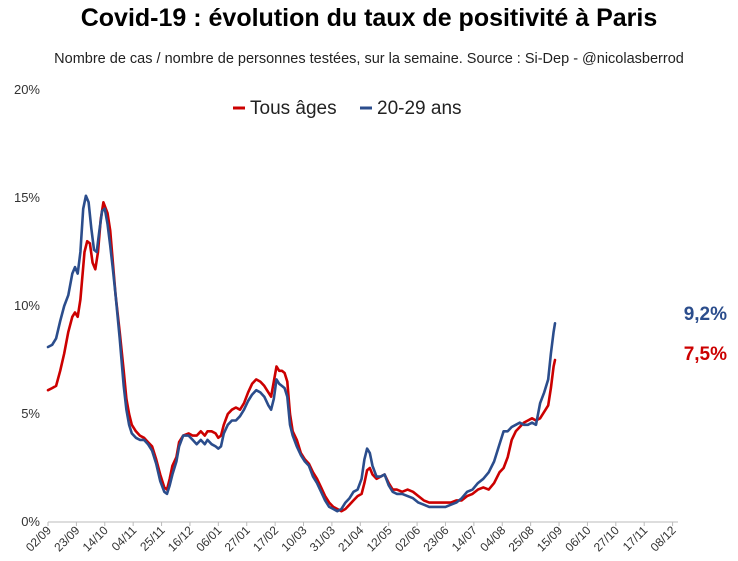  I want to click on x-tick-label: 27/01, so click(237, 538).